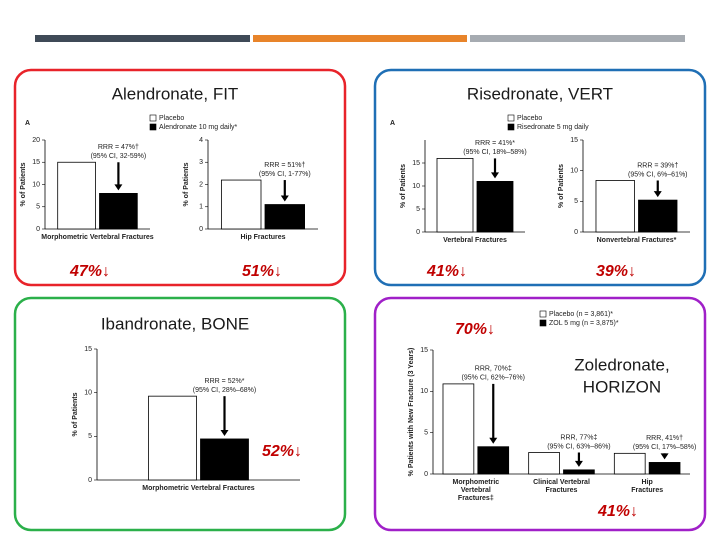 The width and height of the screenshot is (720, 540). What do you see at coordinates (36, 140) in the screenshot?
I see `y-tick-label: 20` at bounding box center [36, 140].